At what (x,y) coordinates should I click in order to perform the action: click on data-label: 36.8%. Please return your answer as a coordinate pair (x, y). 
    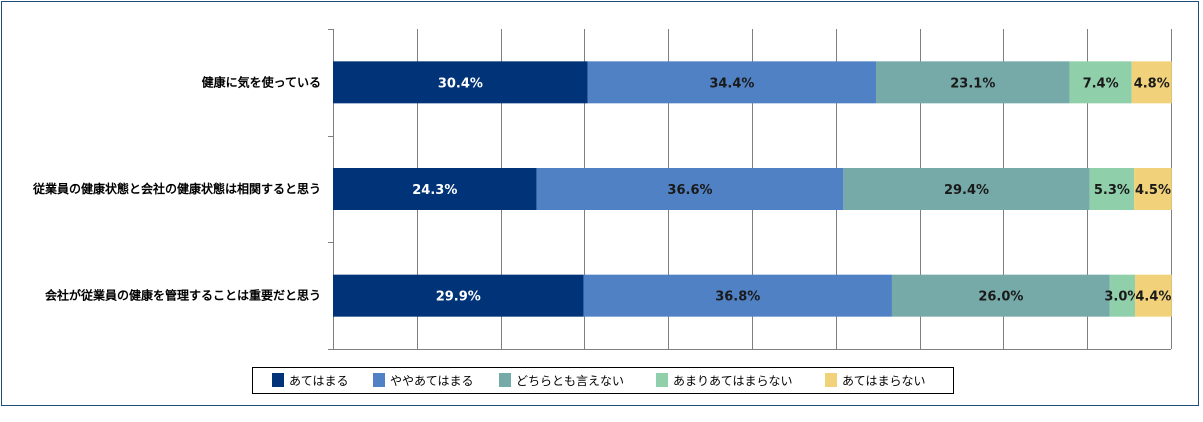
    Looking at the image, I should click on (737, 297).